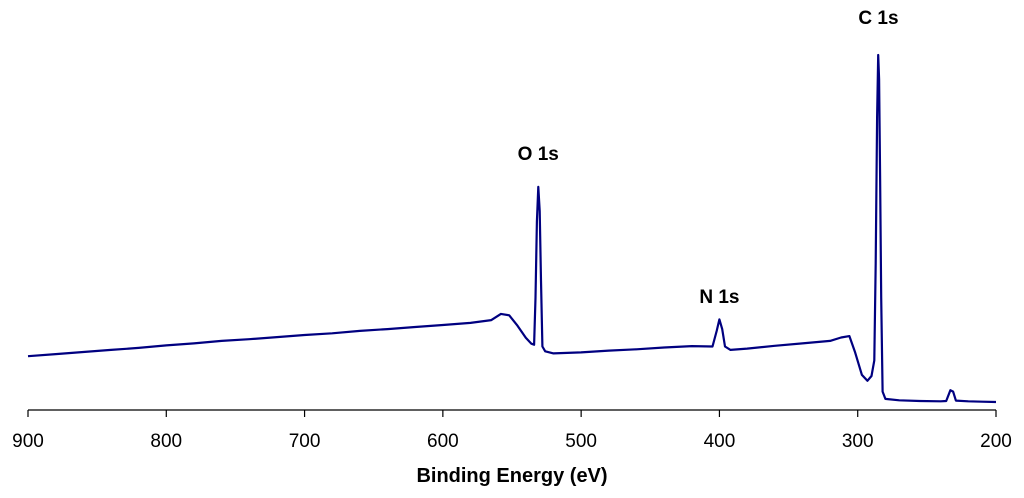  I want to click on peak-label-o-1s: O 1s, so click(538, 154).